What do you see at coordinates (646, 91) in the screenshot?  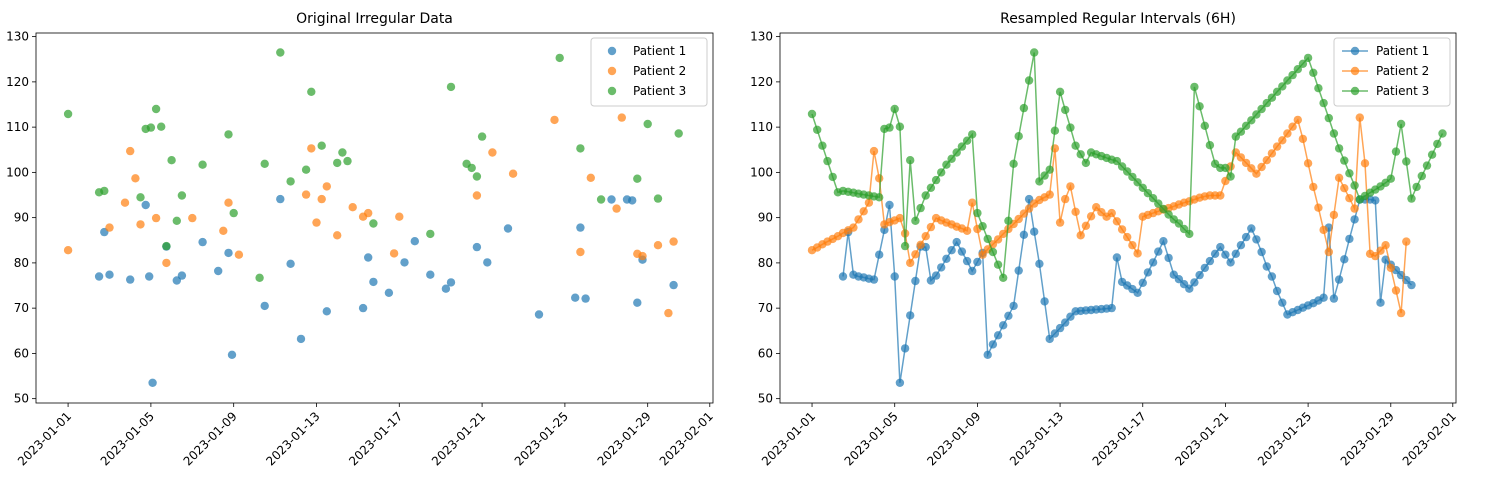 I see `legend-item: Patient 3` at bounding box center [646, 91].